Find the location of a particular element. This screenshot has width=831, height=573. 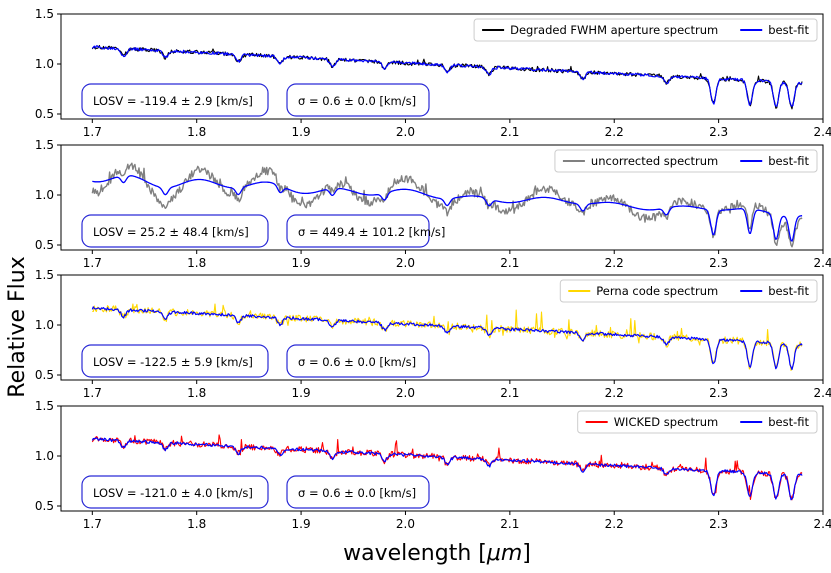

losv-annotation: LOSV = -122.5 ± 5.9 [km/s] is located at coordinates (175, 361).